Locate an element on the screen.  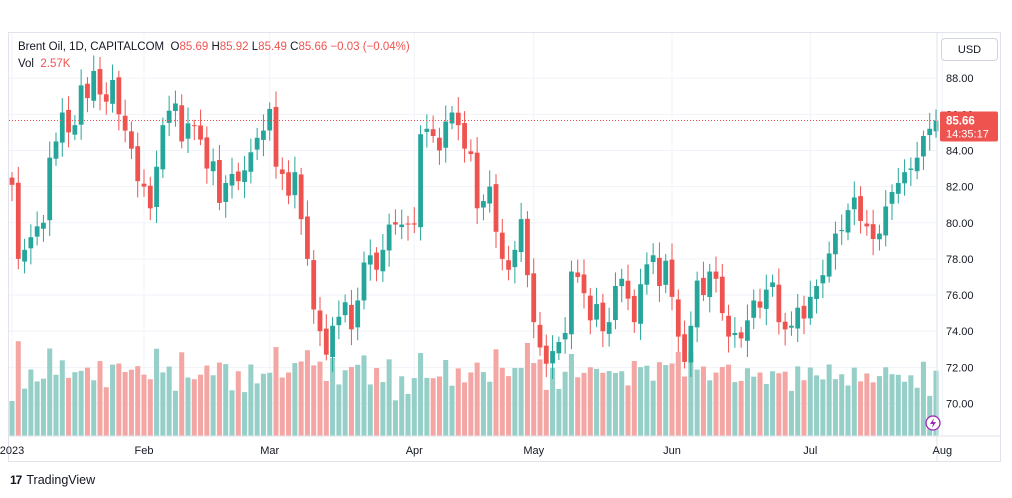
change-value: −0.03 (−0.04%) is located at coordinates (370, 47).